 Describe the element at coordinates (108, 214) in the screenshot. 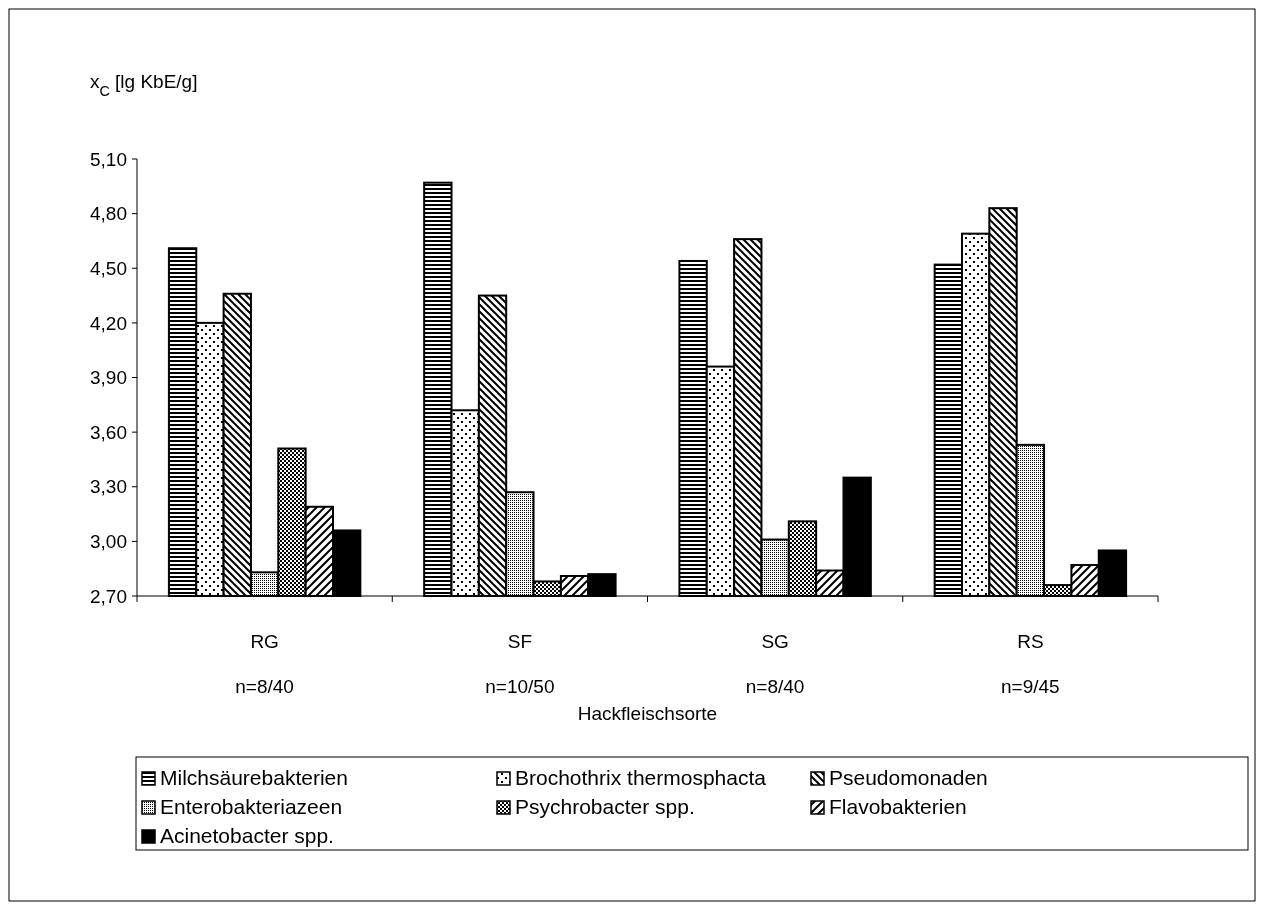

I see `y-tick-label: 4,80` at that location.